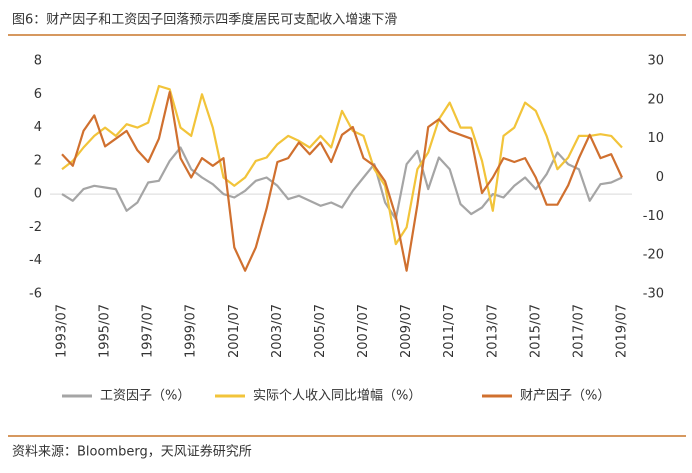  Describe the element at coordinates (655, 138) in the screenshot. I see `y2-tick-label: 10` at that location.